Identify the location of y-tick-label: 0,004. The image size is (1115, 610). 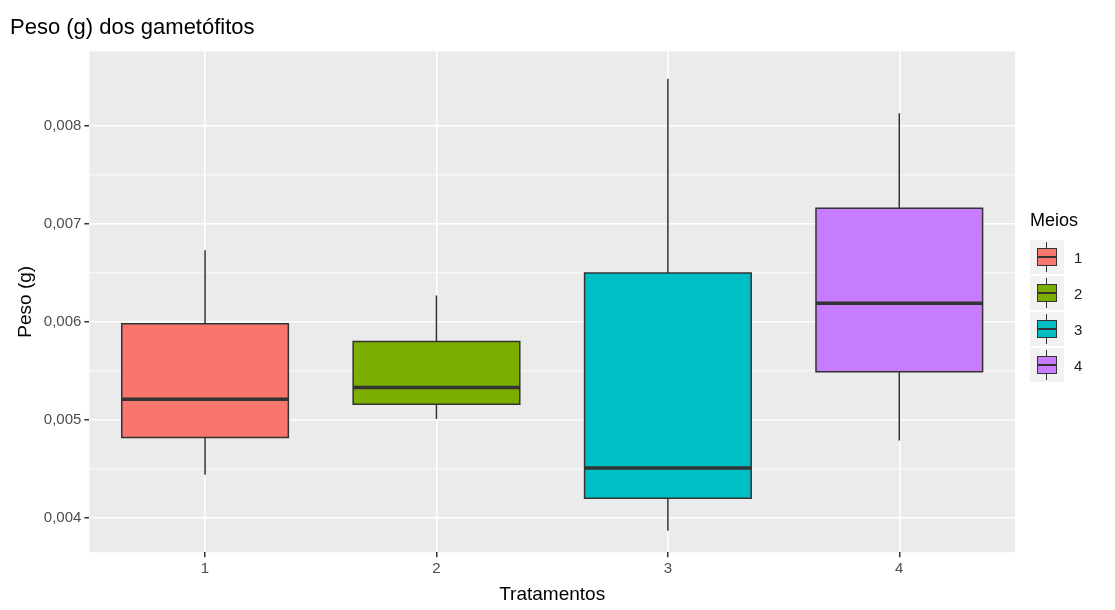
(62, 517).